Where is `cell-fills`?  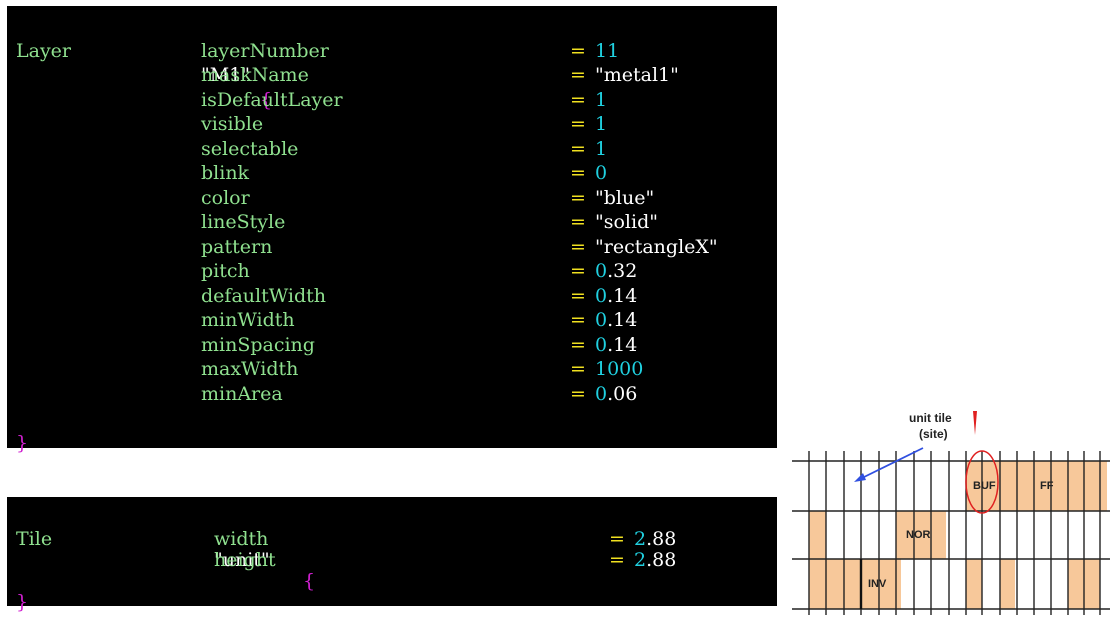 cell-fills is located at coordinates (958, 535).